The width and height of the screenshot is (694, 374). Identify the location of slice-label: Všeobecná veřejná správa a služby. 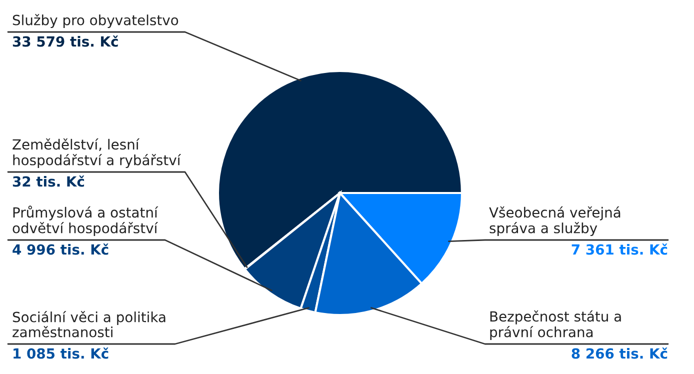
(554, 221).